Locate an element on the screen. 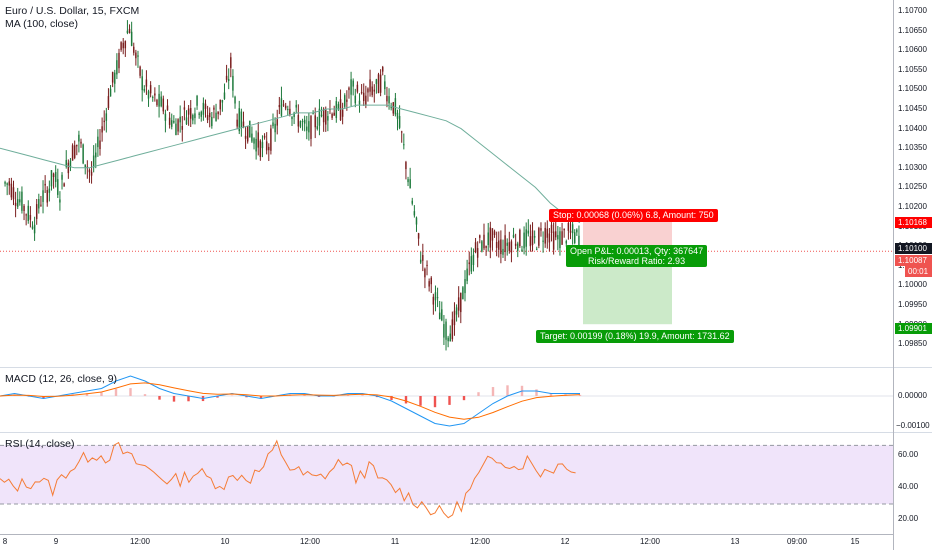 This screenshot has height=551, width=932. stop-label: Stop: 0.00068 (0.06%) 6.8, Amount: 750 is located at coordinates (633, 215).